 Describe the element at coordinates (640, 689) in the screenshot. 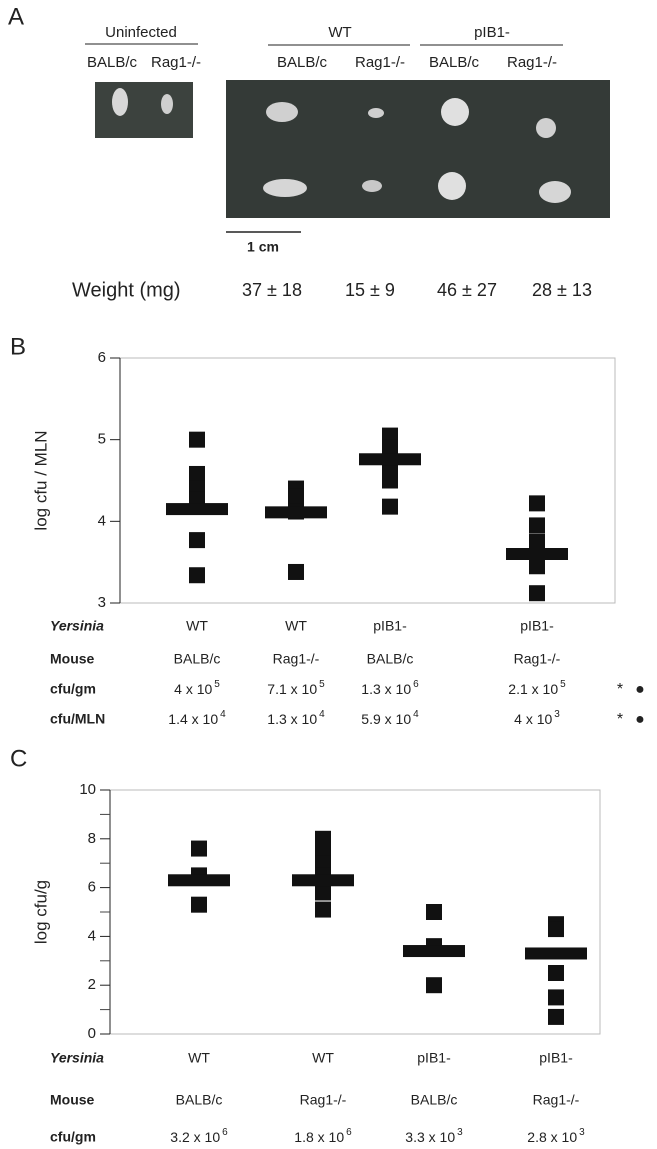

I see `significance-marker: ●` at that location.